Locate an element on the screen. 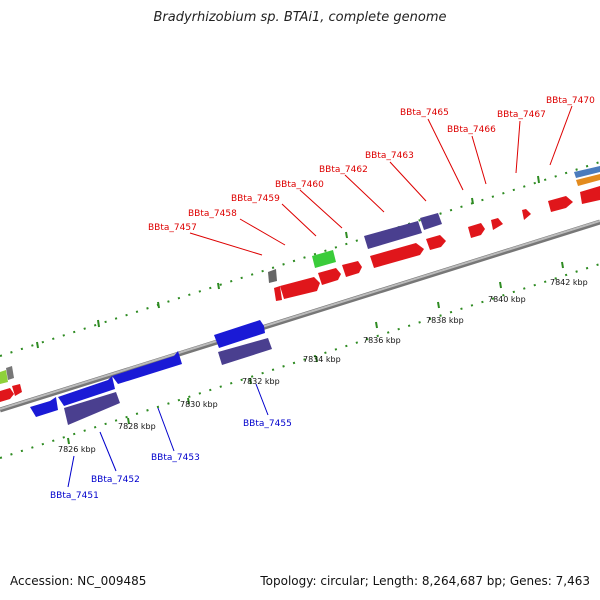 The width and height of the screenshot is (600, 600). tick-label: 7830 kbp is located at coordinates (199, 404).